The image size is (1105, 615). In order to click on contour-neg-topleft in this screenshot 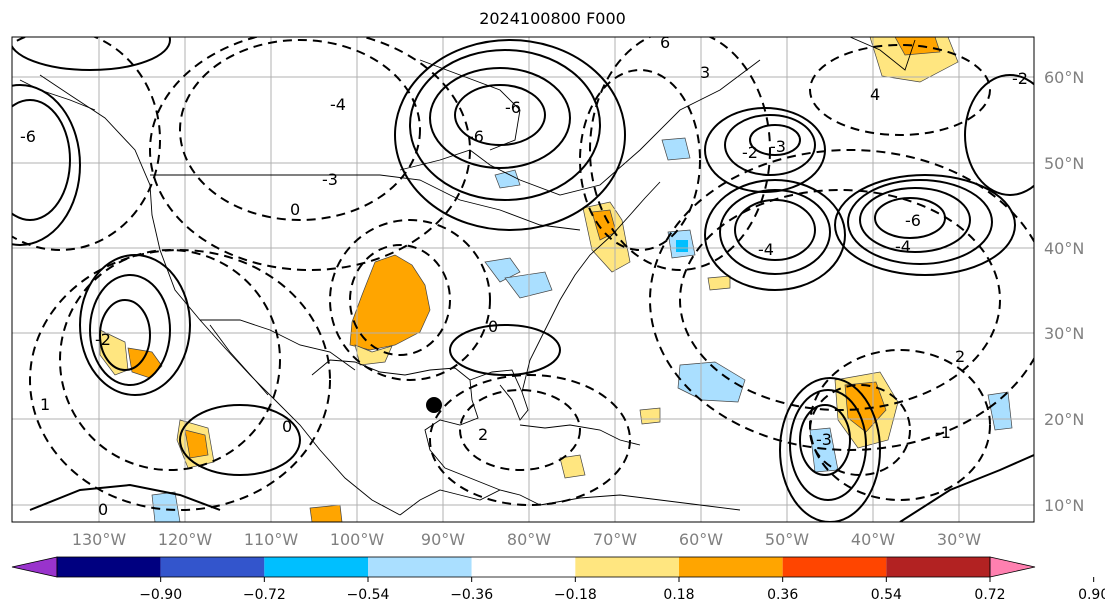, I will do `click(86, 144)`.